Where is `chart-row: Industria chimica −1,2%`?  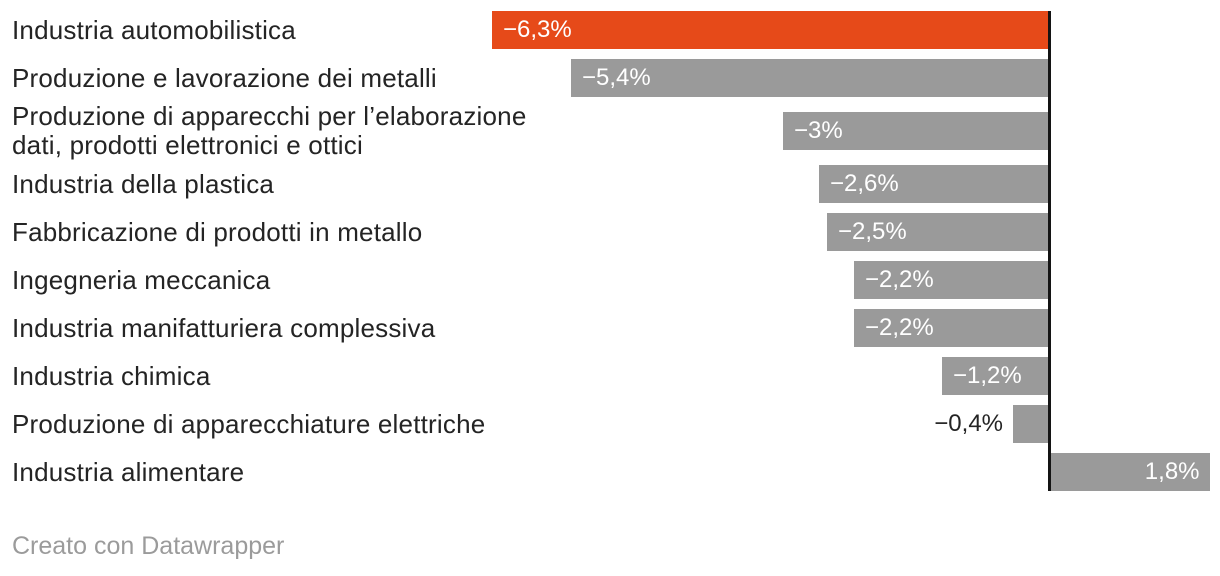 chart-row: Industria chimica −1,2% is located at coordinates (610, 376).